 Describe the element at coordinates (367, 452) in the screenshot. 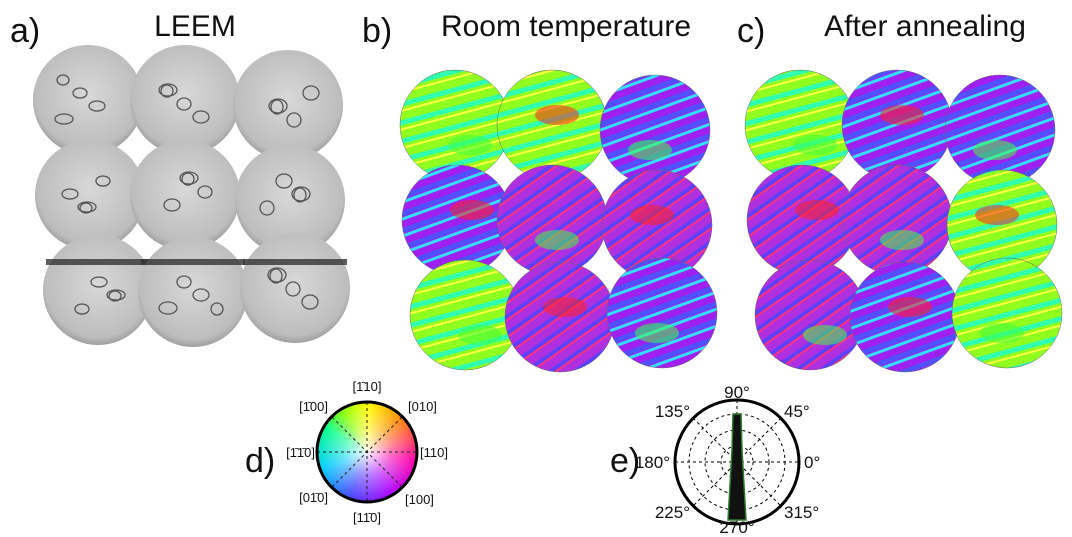

I see `wheel-axes` at that location.